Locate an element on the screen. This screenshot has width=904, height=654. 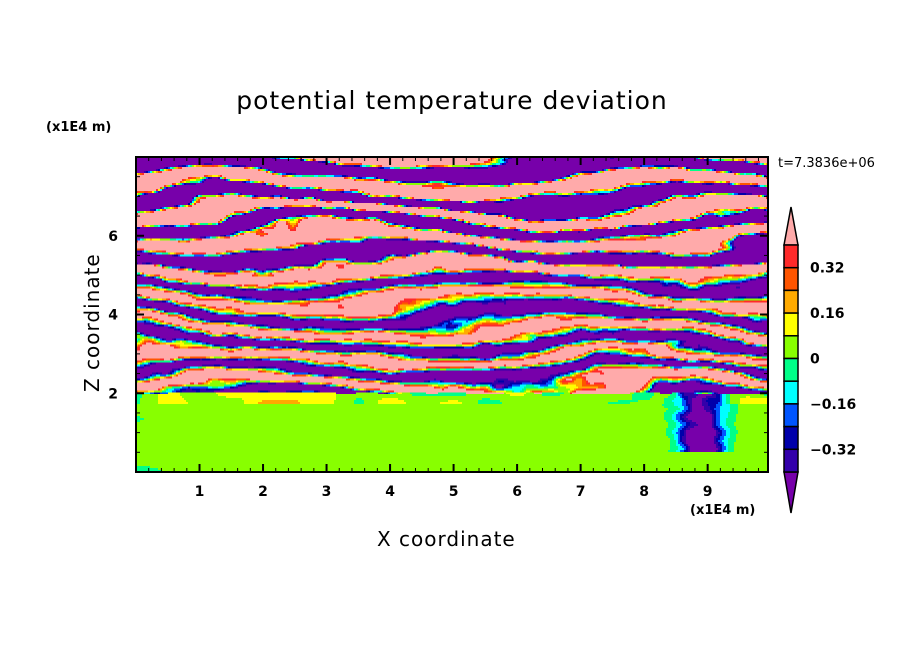
x-tick-label: 6 is located at coordinates (517, 492).